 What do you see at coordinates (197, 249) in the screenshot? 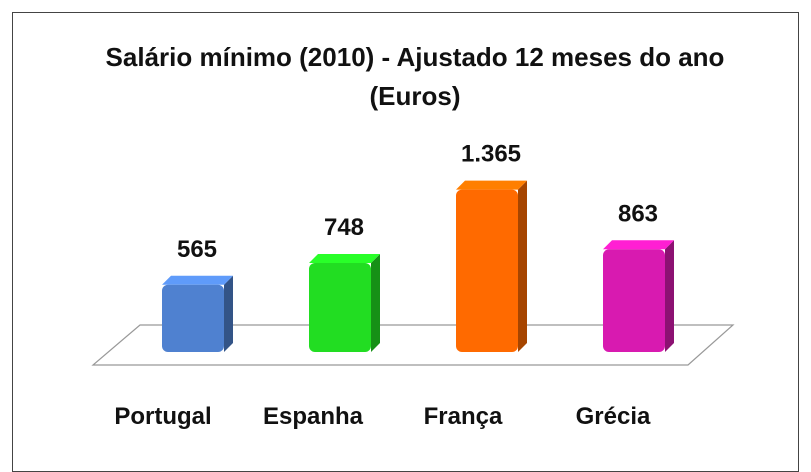
I see `data-label: 565` at bounding box center [197, 249].